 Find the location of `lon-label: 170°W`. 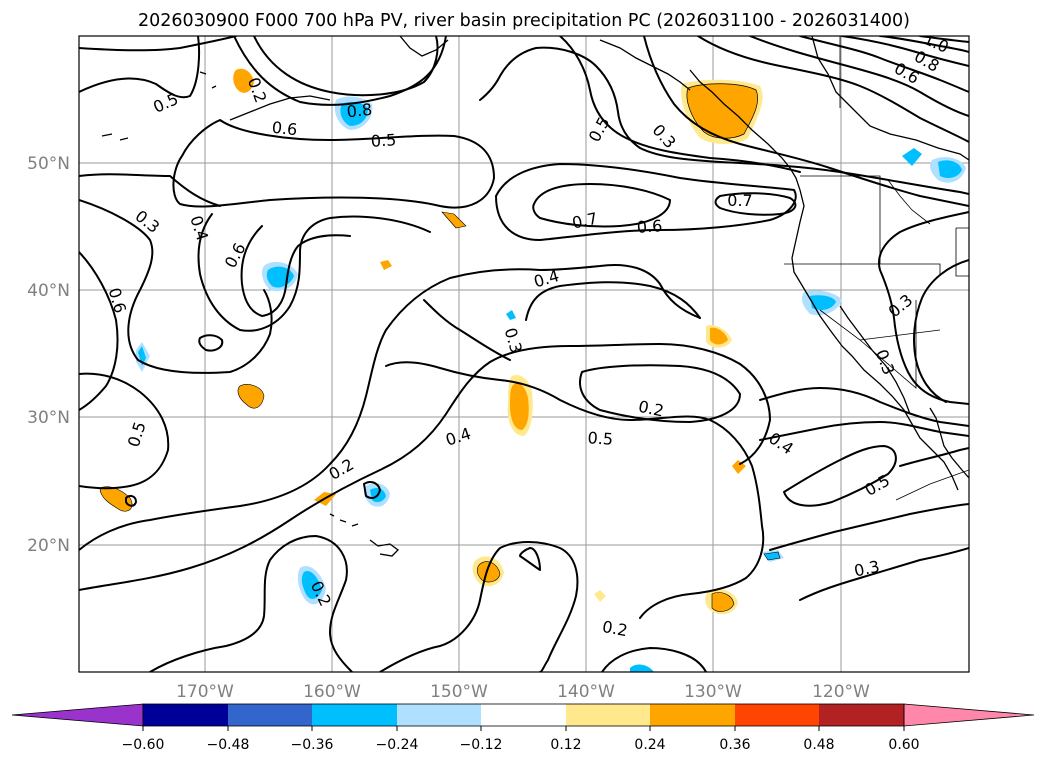

lon-label: 170°W is located at coordinates (205, 692).